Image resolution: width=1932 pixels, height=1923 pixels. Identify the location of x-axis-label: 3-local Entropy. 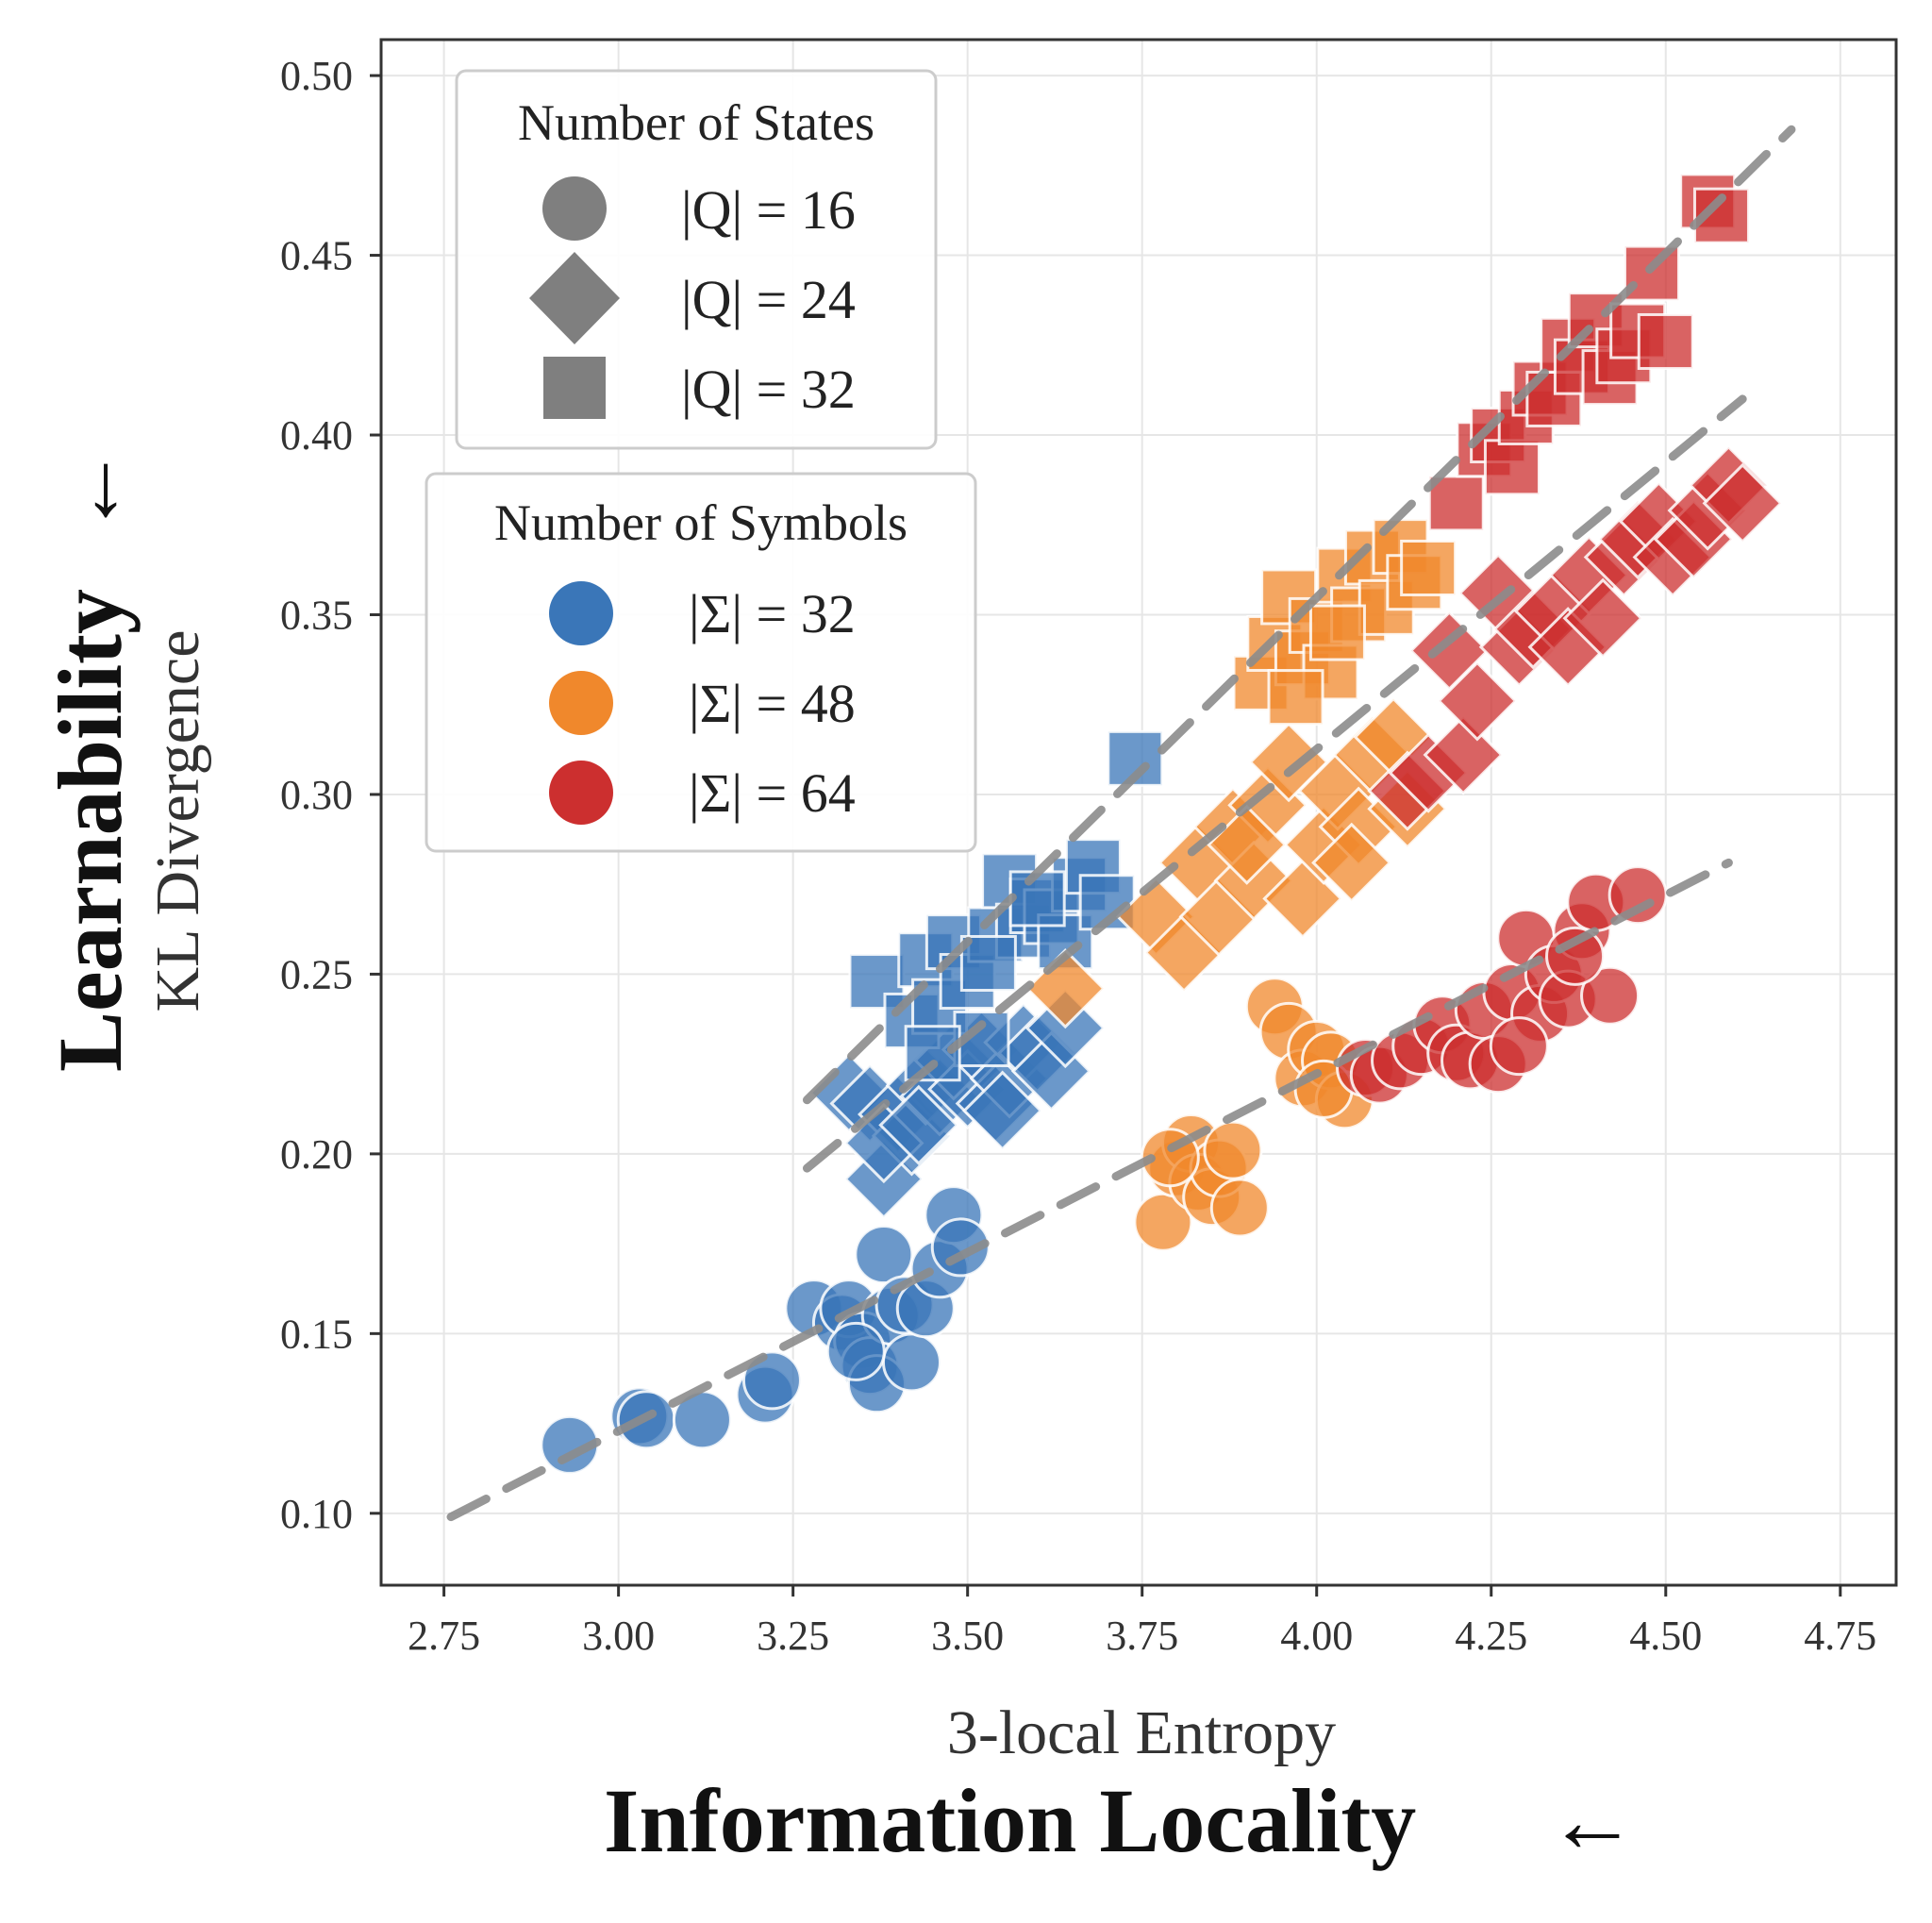
(1141, 1732).